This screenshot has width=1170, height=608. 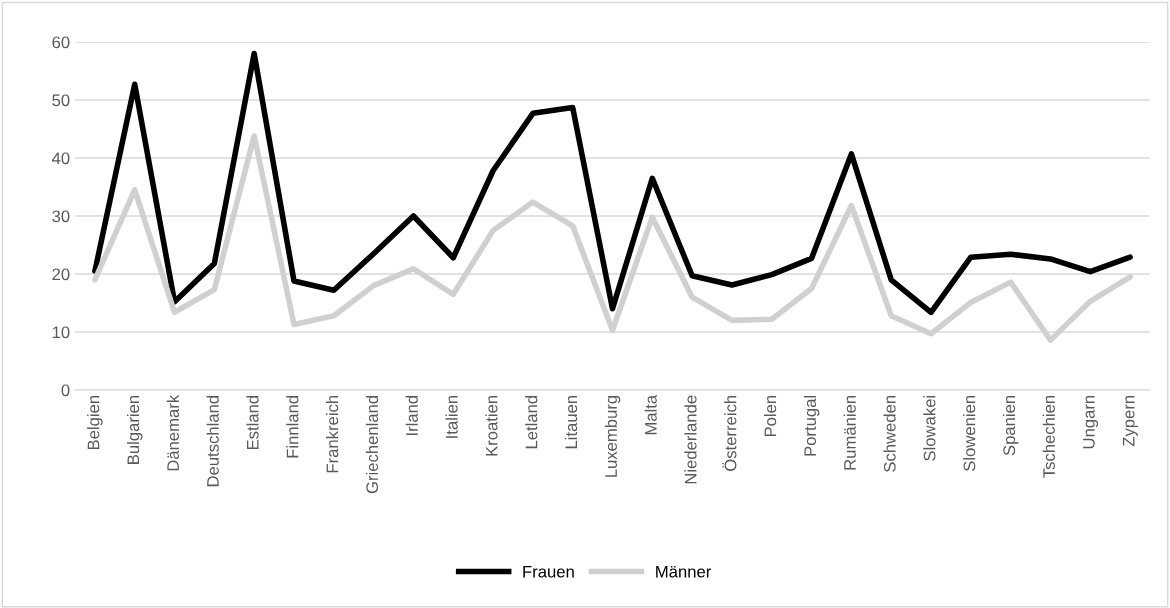 I want to click on x-tick-label: Irland, so click(x=411, y=415).